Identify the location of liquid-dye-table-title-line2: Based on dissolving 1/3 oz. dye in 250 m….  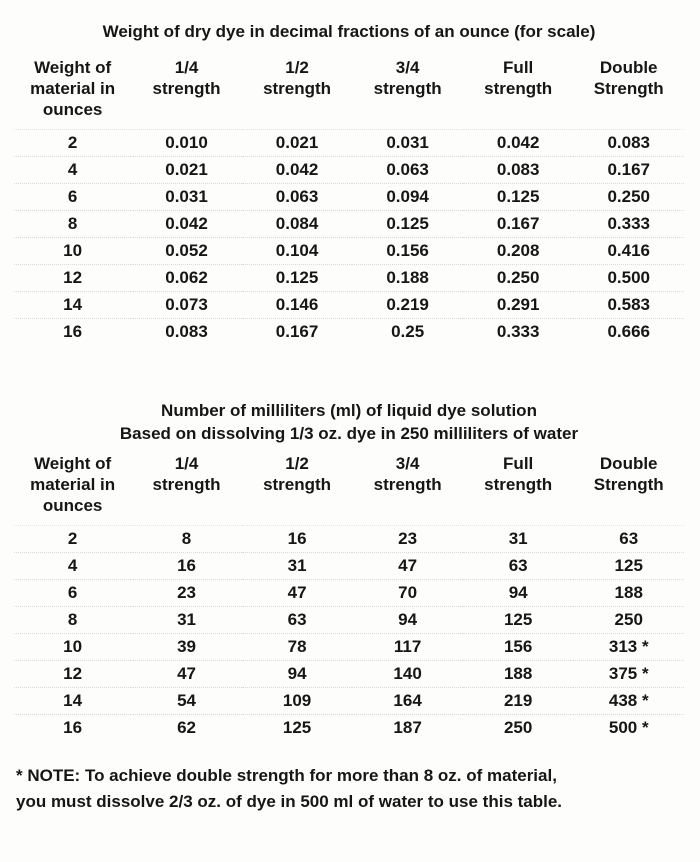
(349, 433).